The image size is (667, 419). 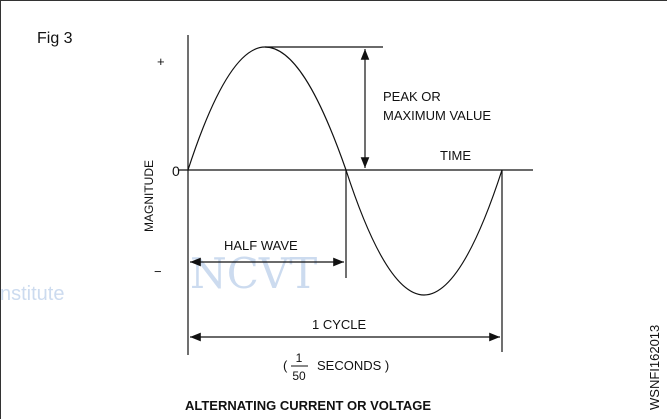 What do you see at coordinates (437, 115) in the screenshot?
I see `peak-label: MAXIMUM VALUE` at bounding box center [437, 115].